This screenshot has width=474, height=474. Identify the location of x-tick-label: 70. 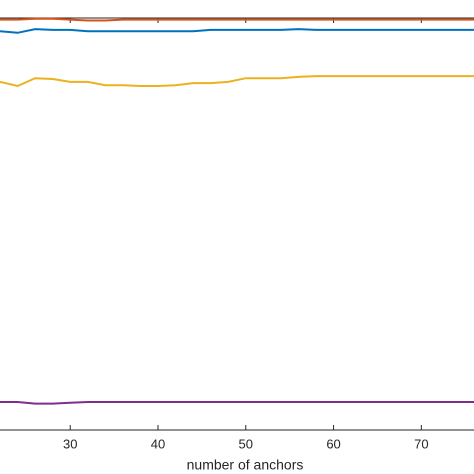
(421, 443).